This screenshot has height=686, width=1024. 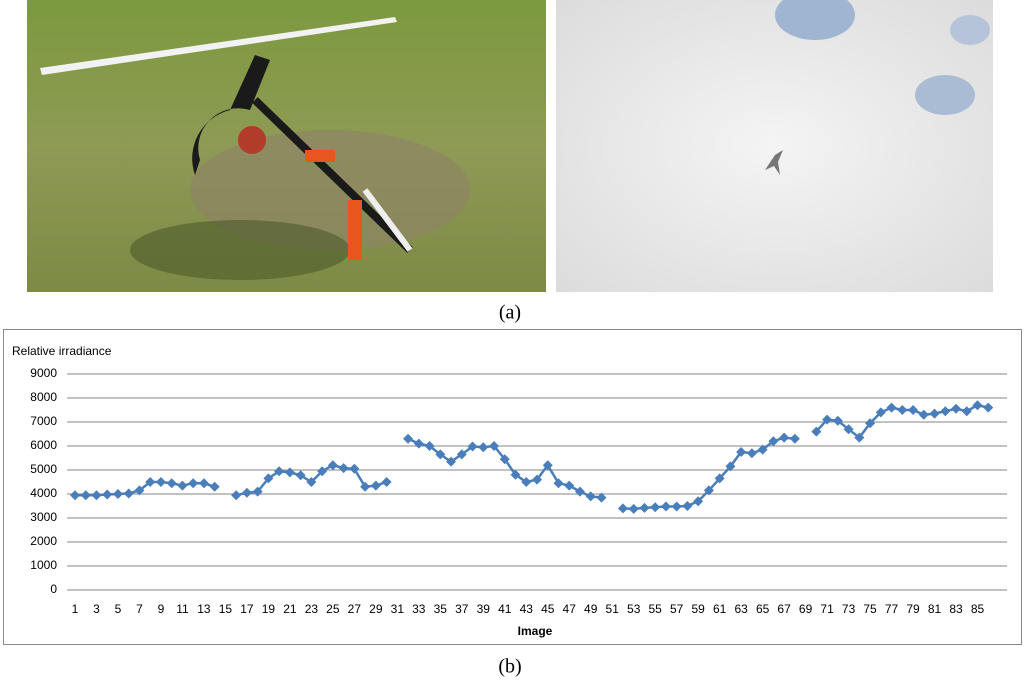 I want to click on x-tick-label: 15, so click(x=226, y=609).